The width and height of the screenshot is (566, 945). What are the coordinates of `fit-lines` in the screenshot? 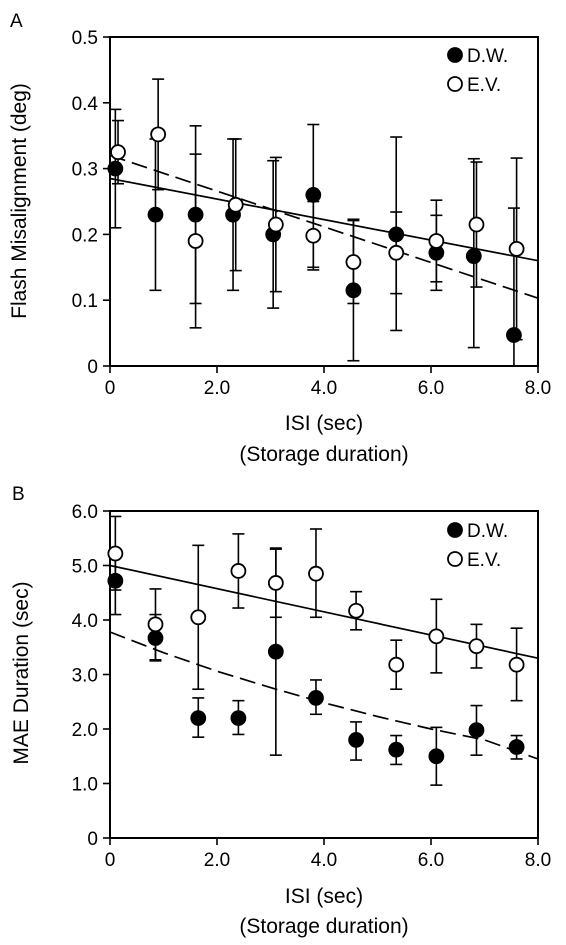 It's located at (324, 227).